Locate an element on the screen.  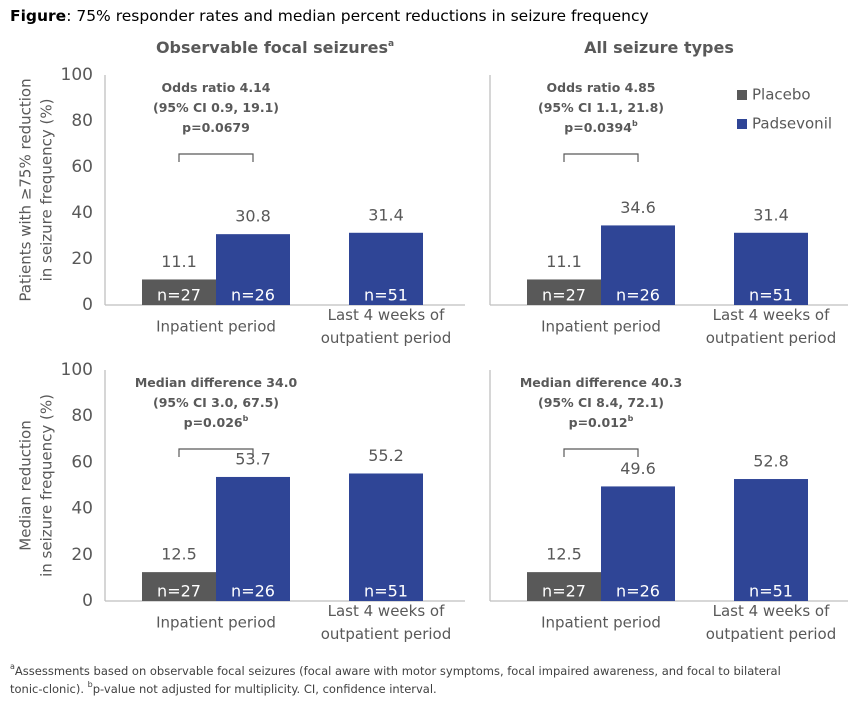
annotation-text: Odds ratio 4.85 is located at coordinates (601, 87).